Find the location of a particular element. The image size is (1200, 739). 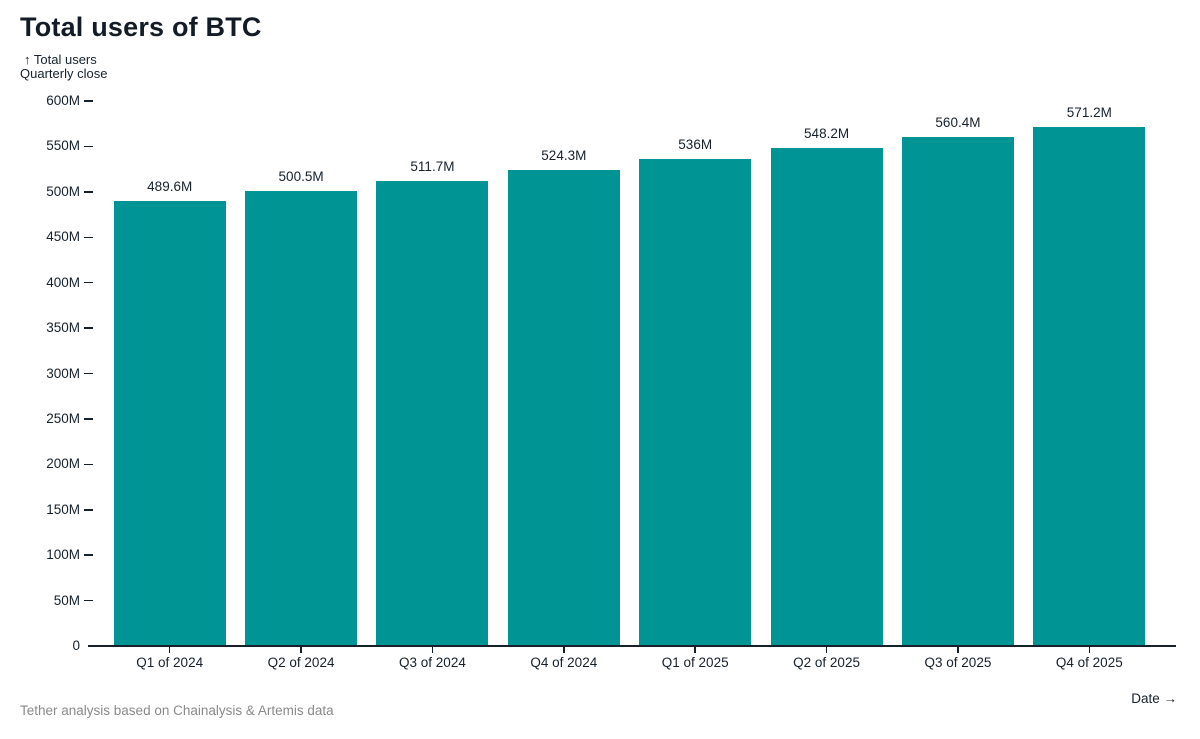

y-tick-label: 400M is located at coordinates (63, 282).